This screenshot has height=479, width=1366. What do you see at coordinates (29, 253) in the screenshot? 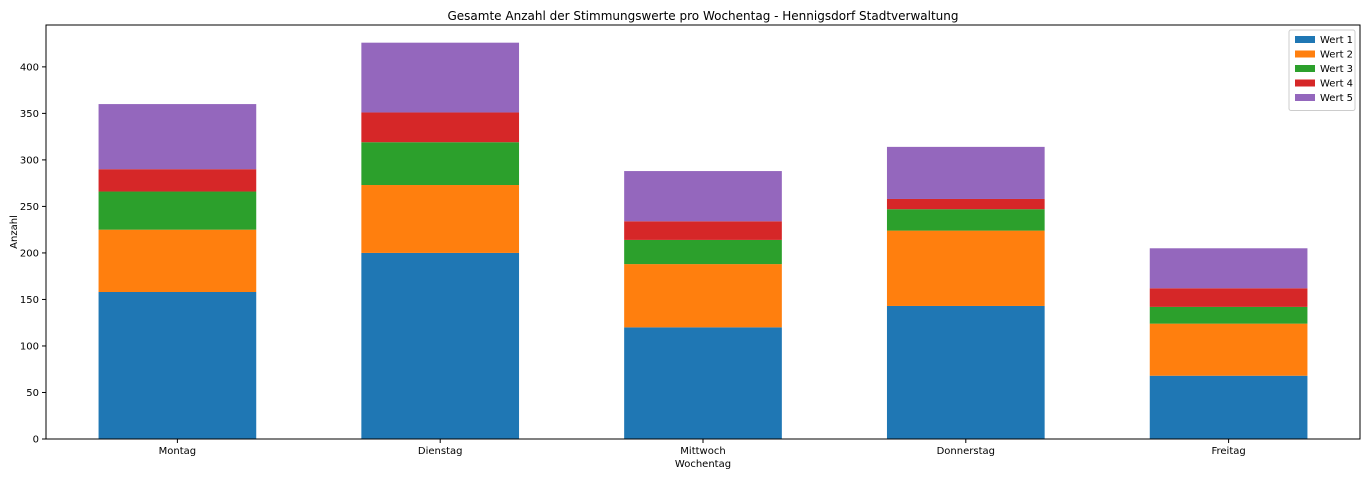
I see `y-tick-label: 200` at bounding box center [29, 253].